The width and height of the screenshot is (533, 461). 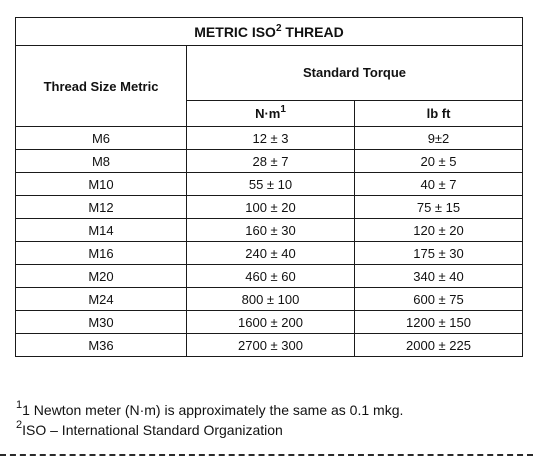 I want to click on table-row: M14 160 ± 30 120 ± 20, so click(x=269, y=230).